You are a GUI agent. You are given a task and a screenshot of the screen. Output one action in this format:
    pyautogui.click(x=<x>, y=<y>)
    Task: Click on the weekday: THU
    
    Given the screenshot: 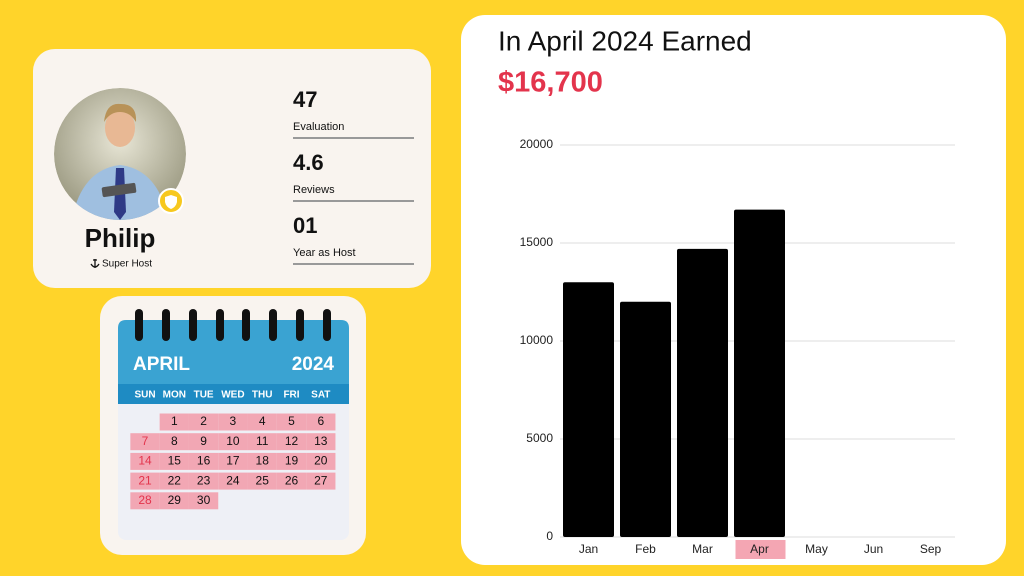 What is the action you would take?
    pyautogui.click(x=262, y=395)
    